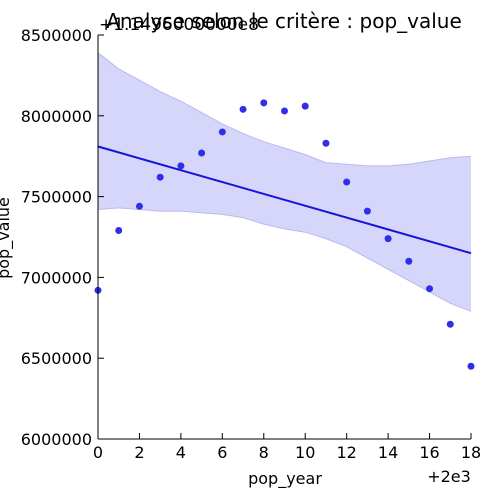 This screenshot has height=500, width=500. Describe the element at coordinates (471, 452) in the screenshot. I see `x-tick-label: 18` at that location.